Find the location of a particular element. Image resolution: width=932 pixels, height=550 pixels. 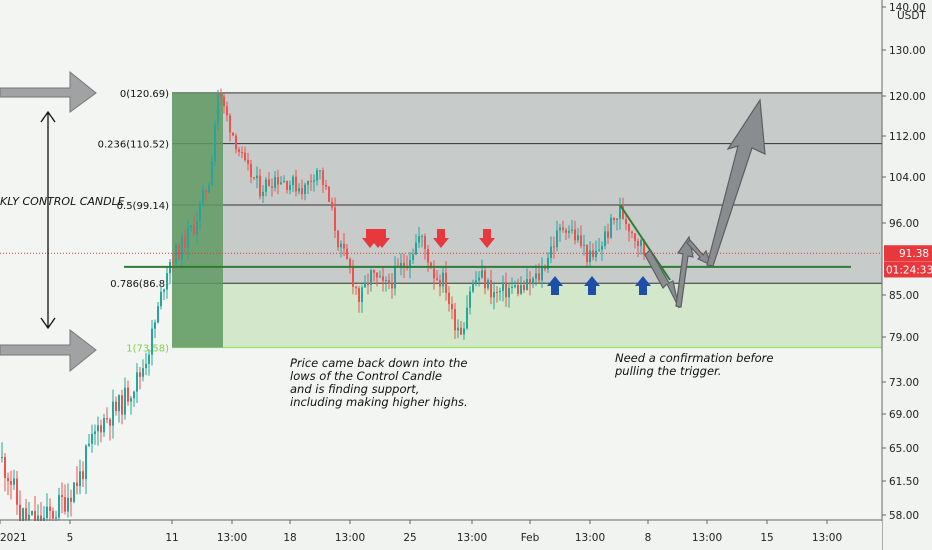

projection-arrow-up-big-icon is located at coordinates (736, 182).